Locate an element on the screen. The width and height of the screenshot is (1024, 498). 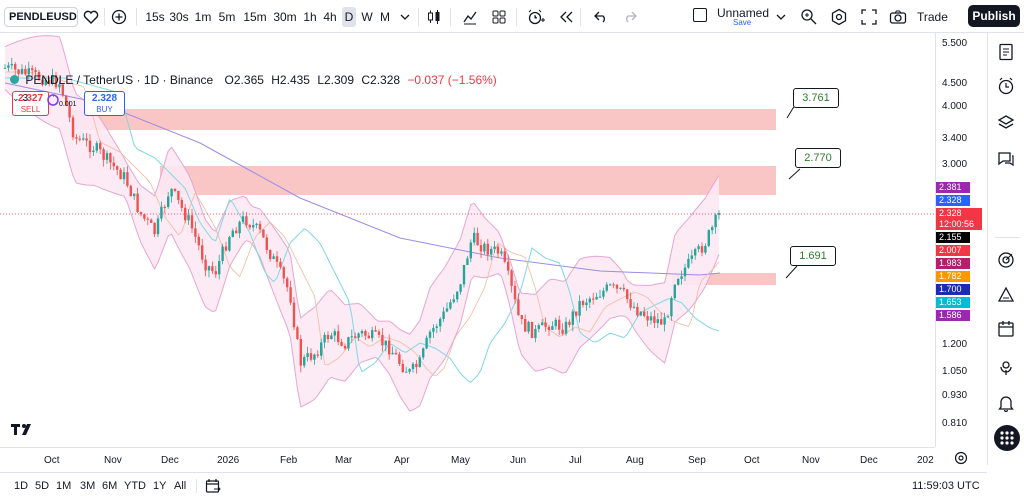
templates-icon is located at coordinates (499, 17).